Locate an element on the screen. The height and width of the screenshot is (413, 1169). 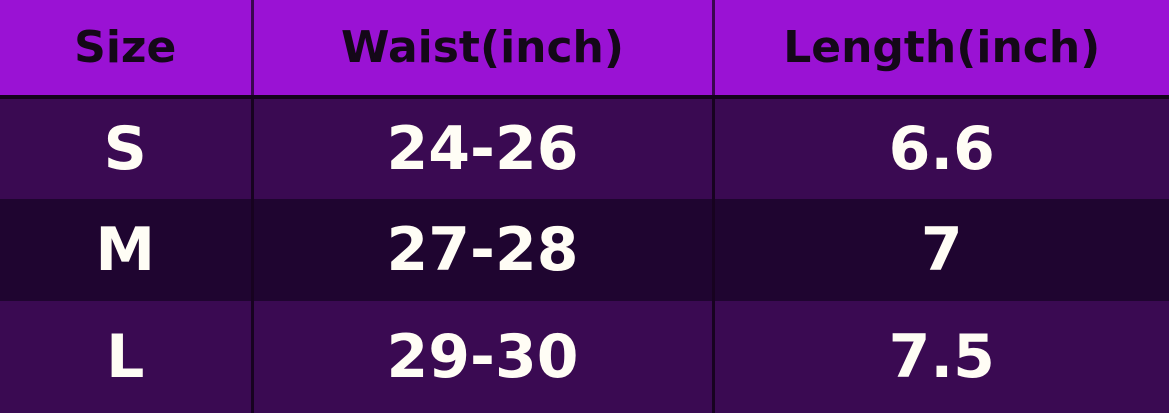
header-size: Size is located at coordinates (126, 49).